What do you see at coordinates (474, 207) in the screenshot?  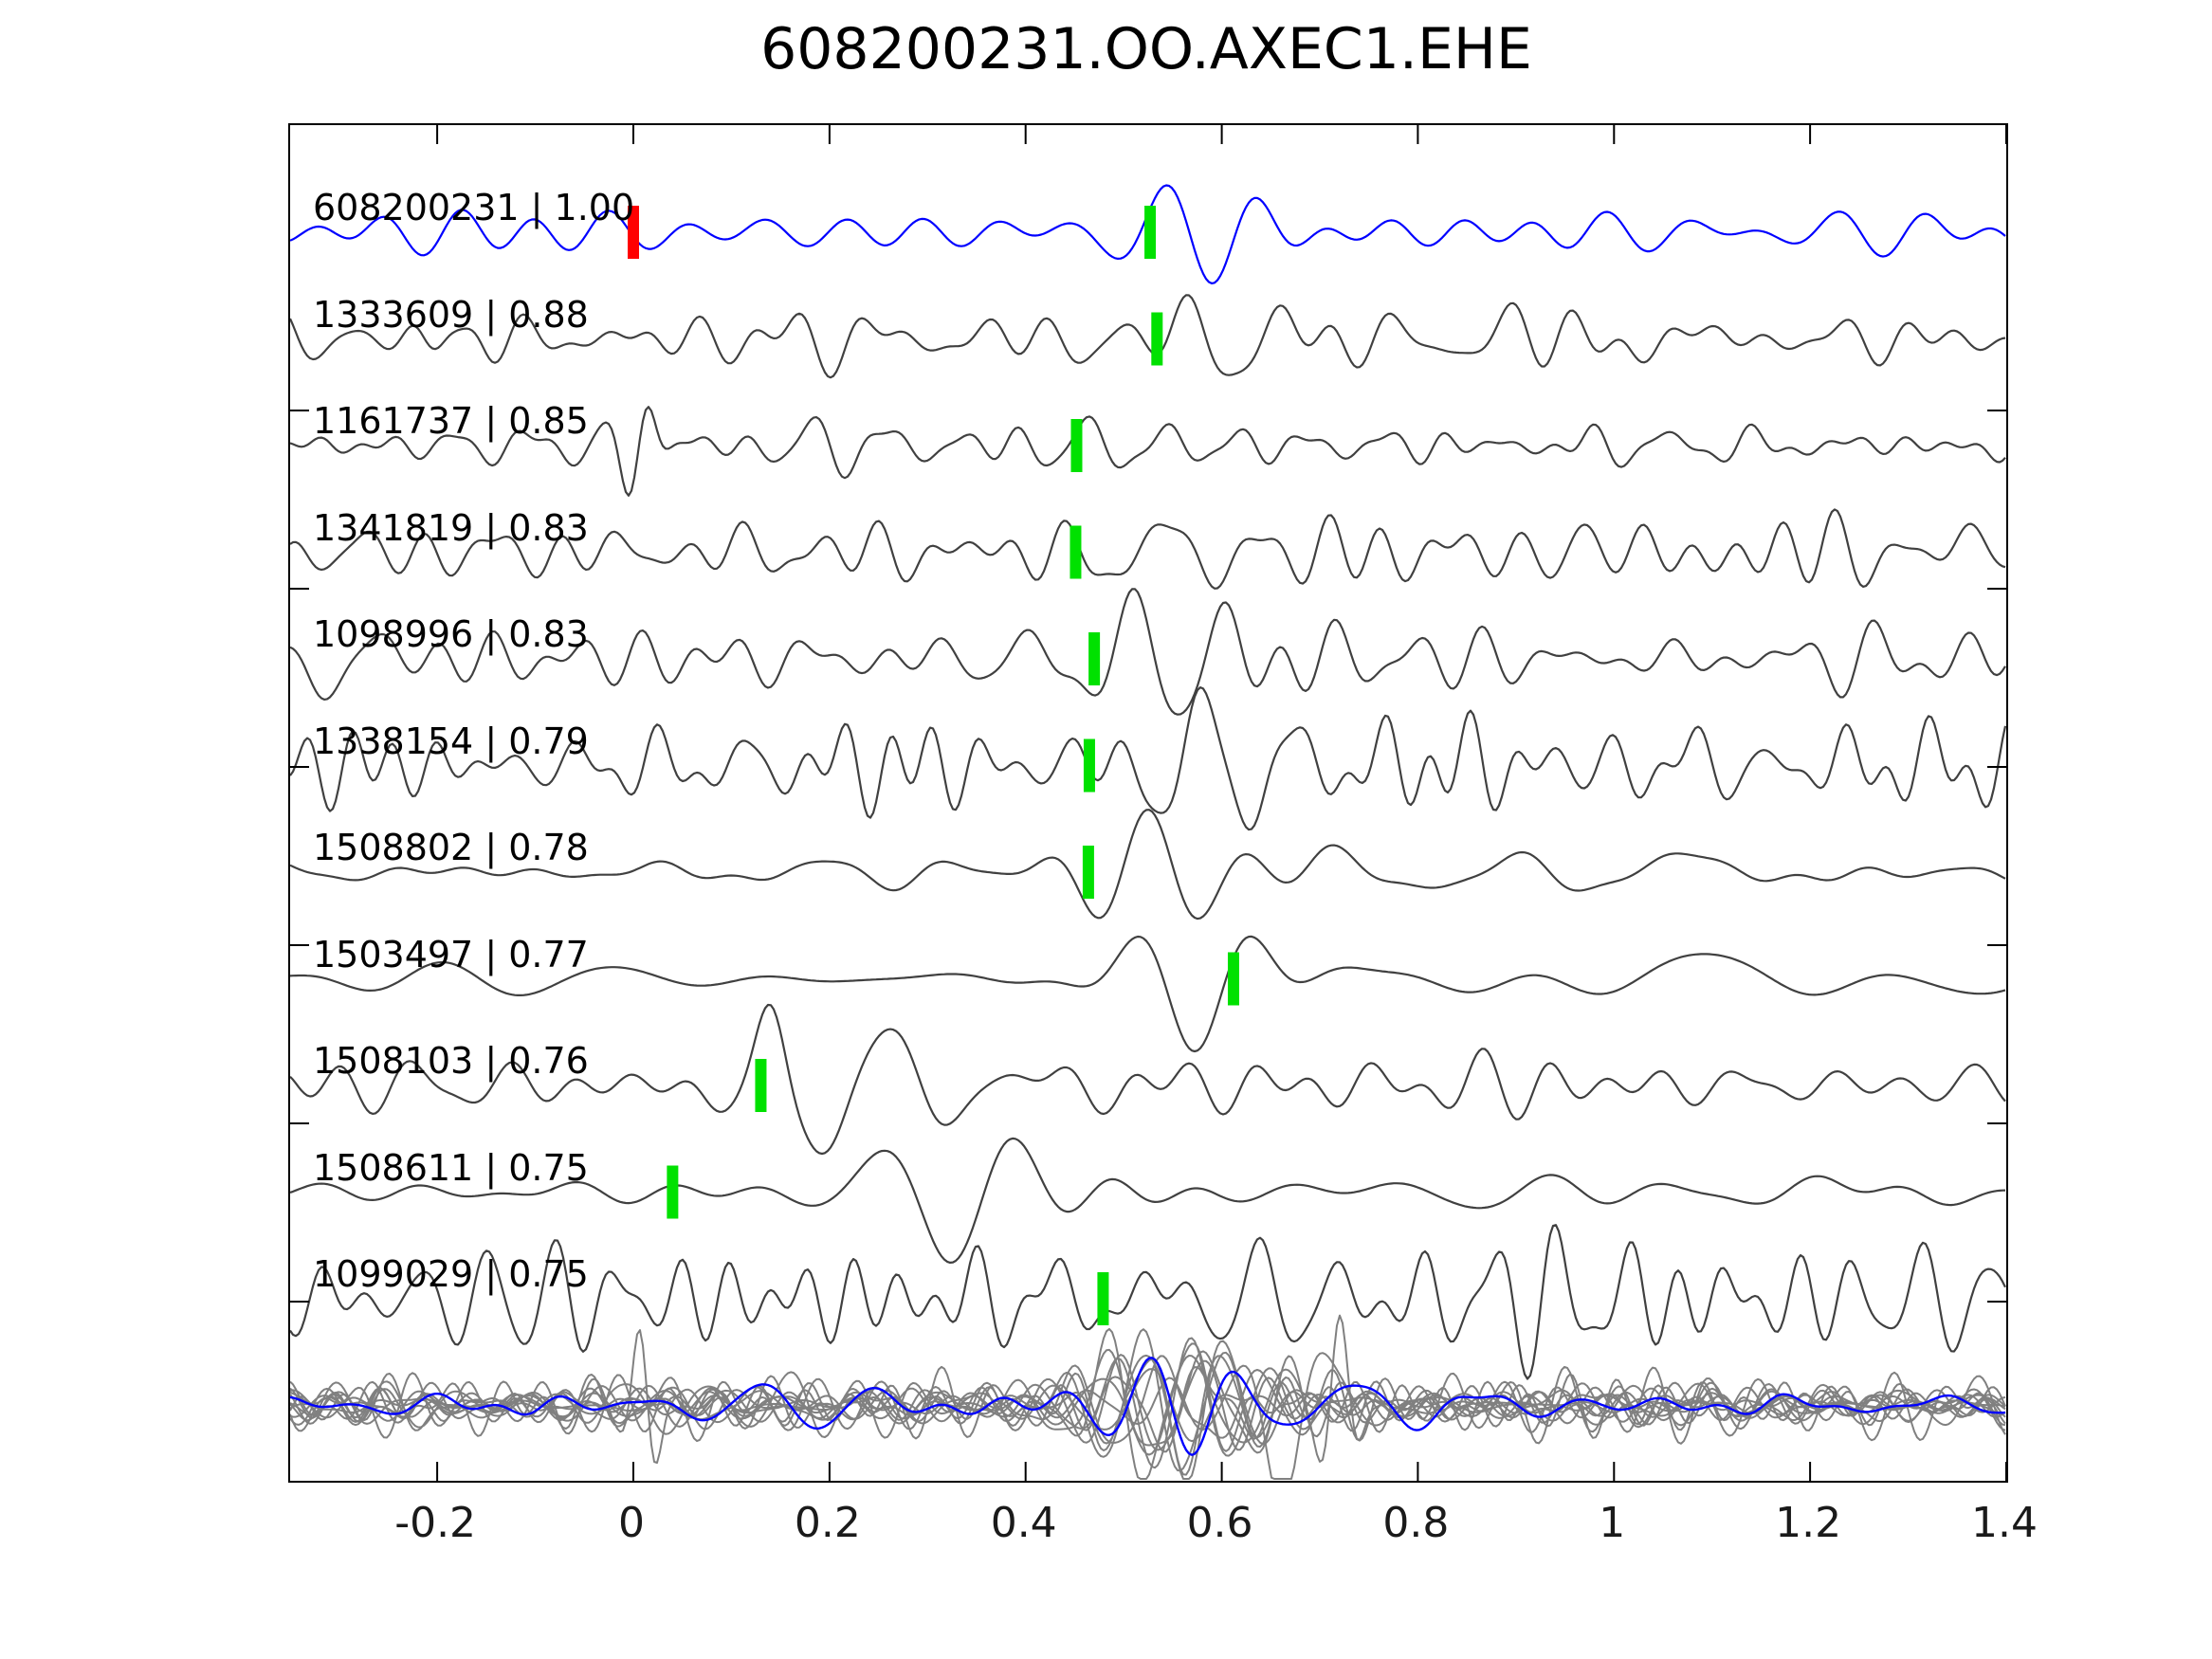 I see `trace-label-608200231: 608200231 | 1.00` at bounding box center [474, 207].